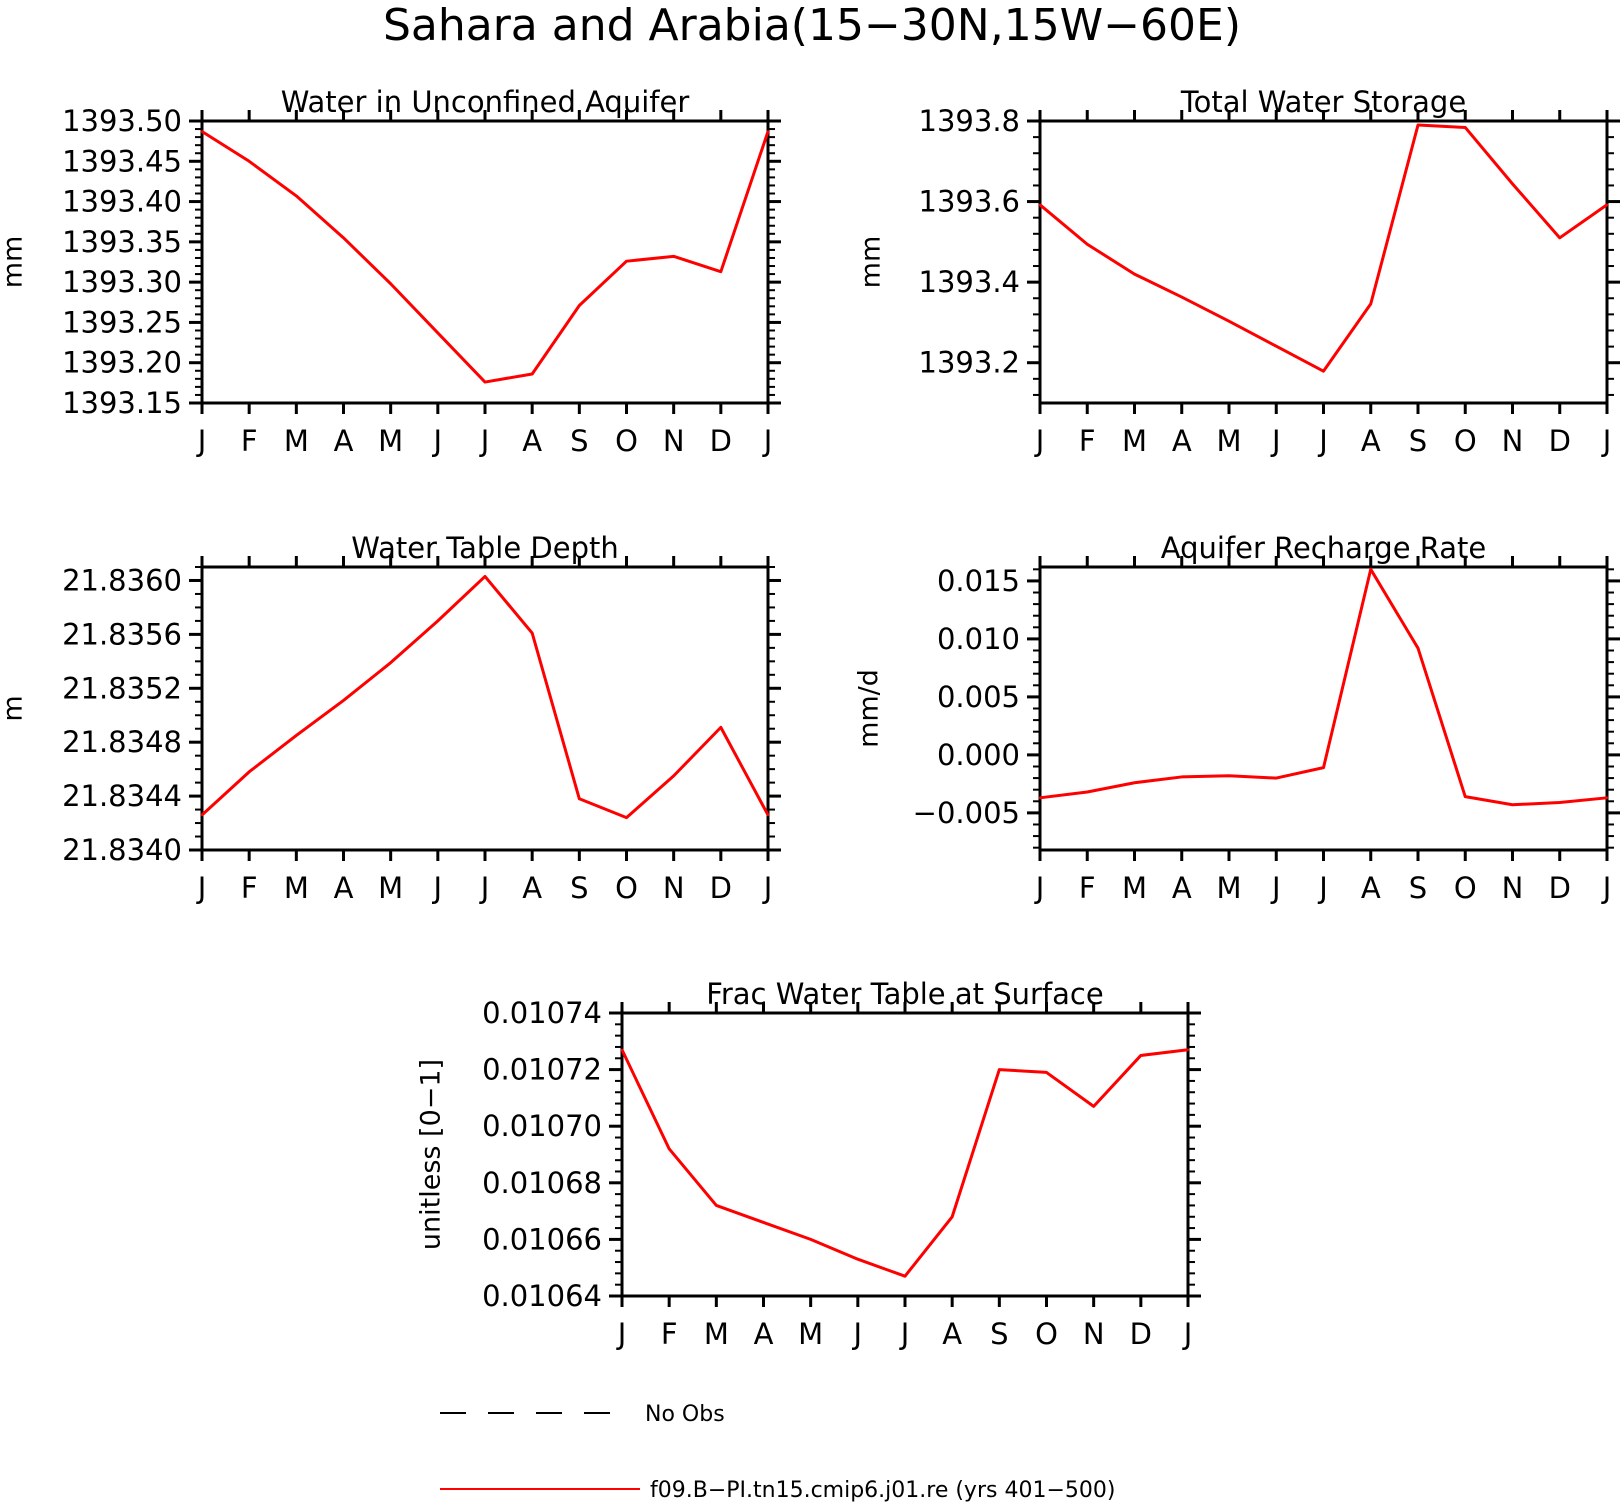 This screenshot has width=1624, height=1503. What do you see at coordinates (122, 282) in the screenshot?
I see `y-tick-label: 1393.30` at bounding box center [122, 282].